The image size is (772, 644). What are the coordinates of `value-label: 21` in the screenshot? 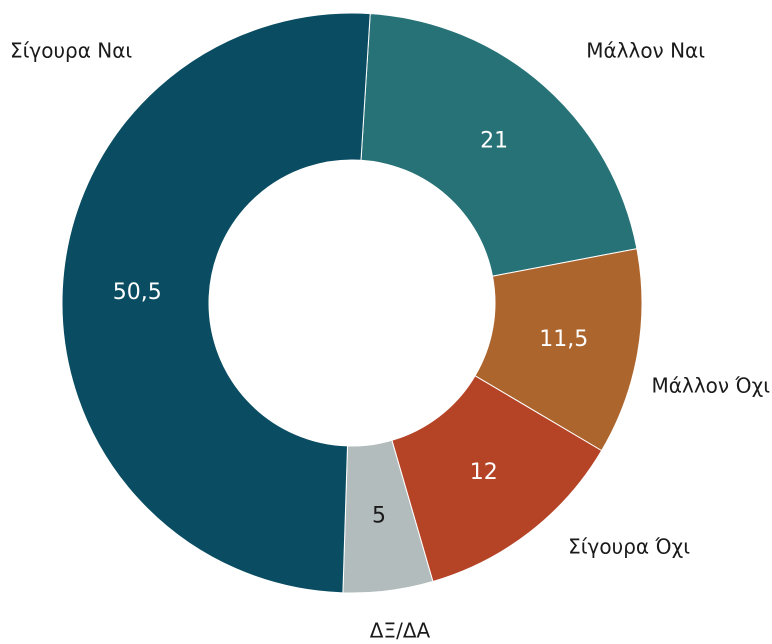 It's located at (494, 141).